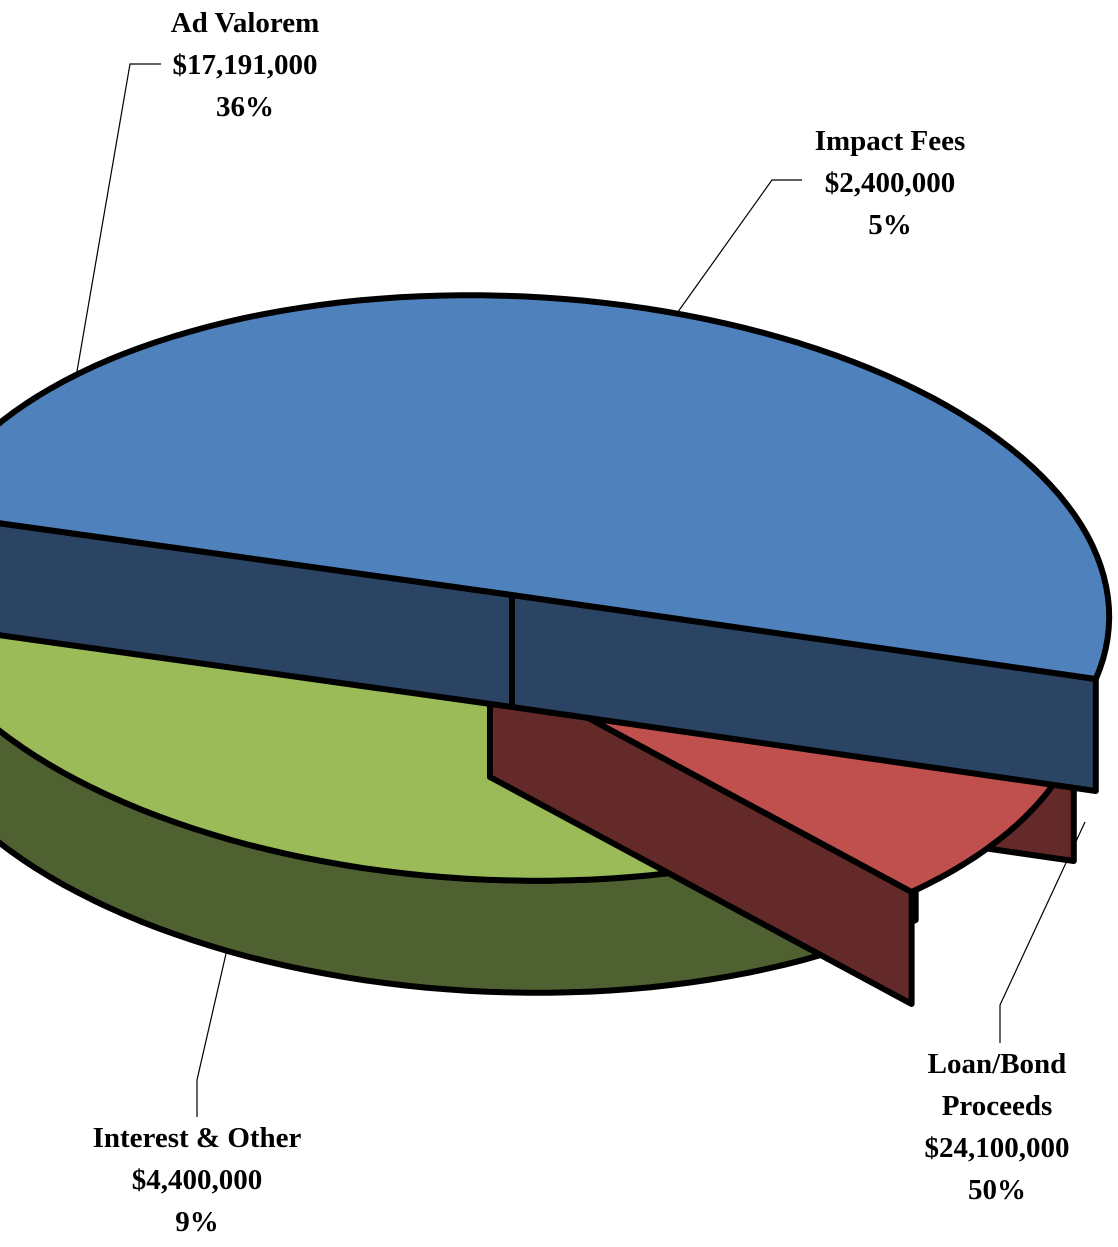 The height and width of the screenshot is (1247, 1118). What do you see at coordinates (110, 267) in the screenshot?
I see `leader-line-ad-valorem` at bounding box center [110, 267].